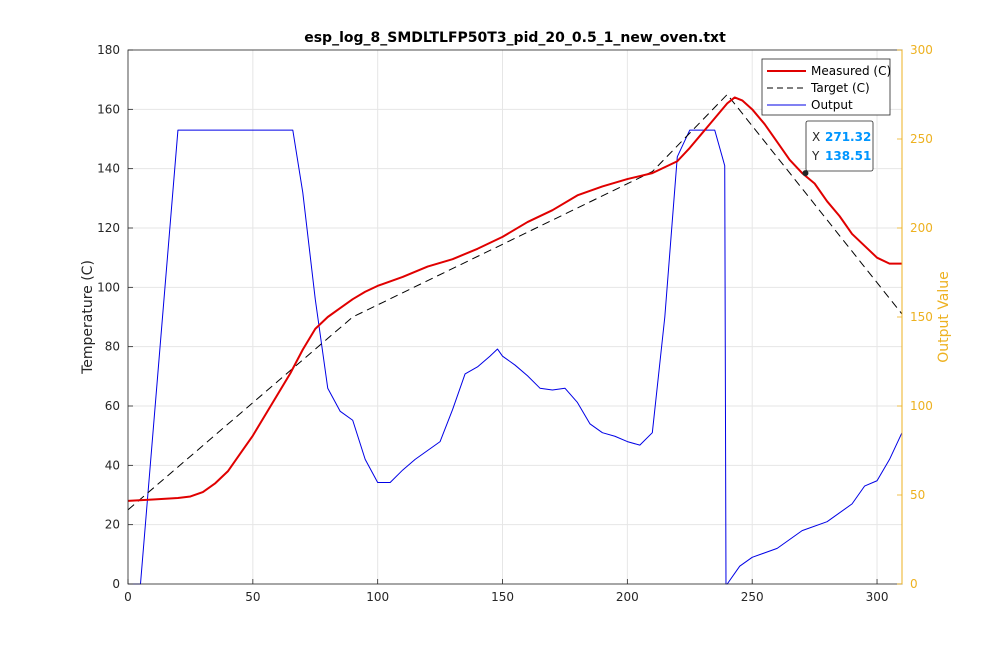  I want to click on y-right-tick-label: 50, so click(917, 495).